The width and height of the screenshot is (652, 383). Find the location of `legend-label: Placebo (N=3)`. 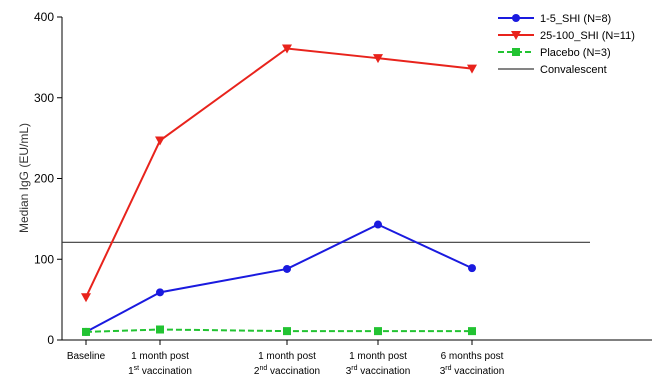

legend-label: Placebo (N=3) is located at coordinates (575, 53).